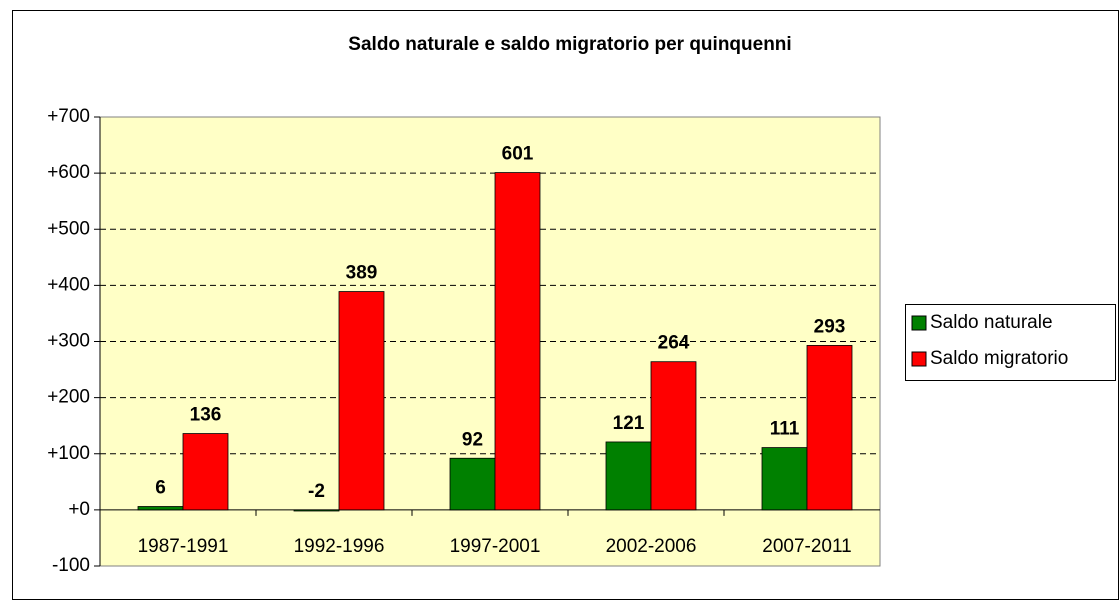 This screenshot has height=601, width=1120. What do you see at coordinates (339, 546) in the screenshot?
I see `x-tick-label: 1992-1996` at bounding box center [339, 546].